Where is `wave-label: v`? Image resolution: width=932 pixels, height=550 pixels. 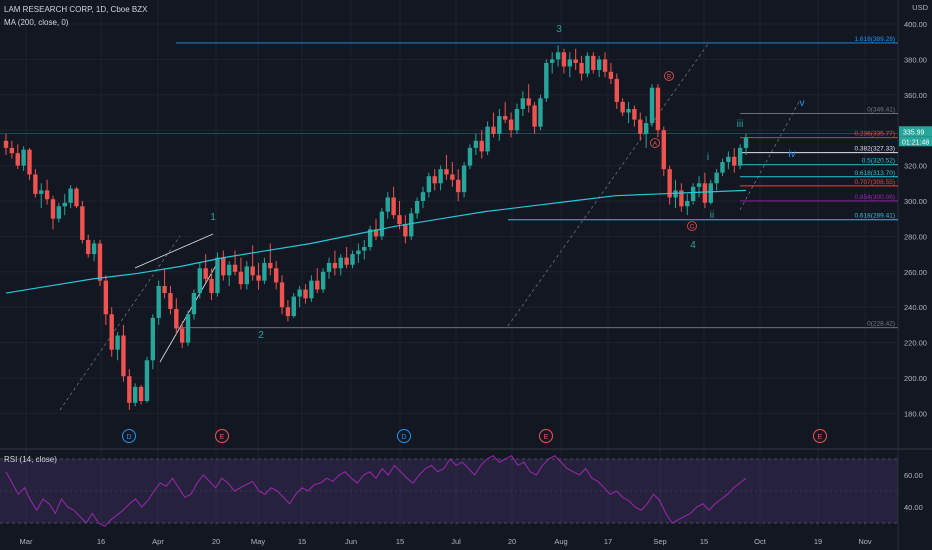 wave-label: v is located at coordinates (802, 103).